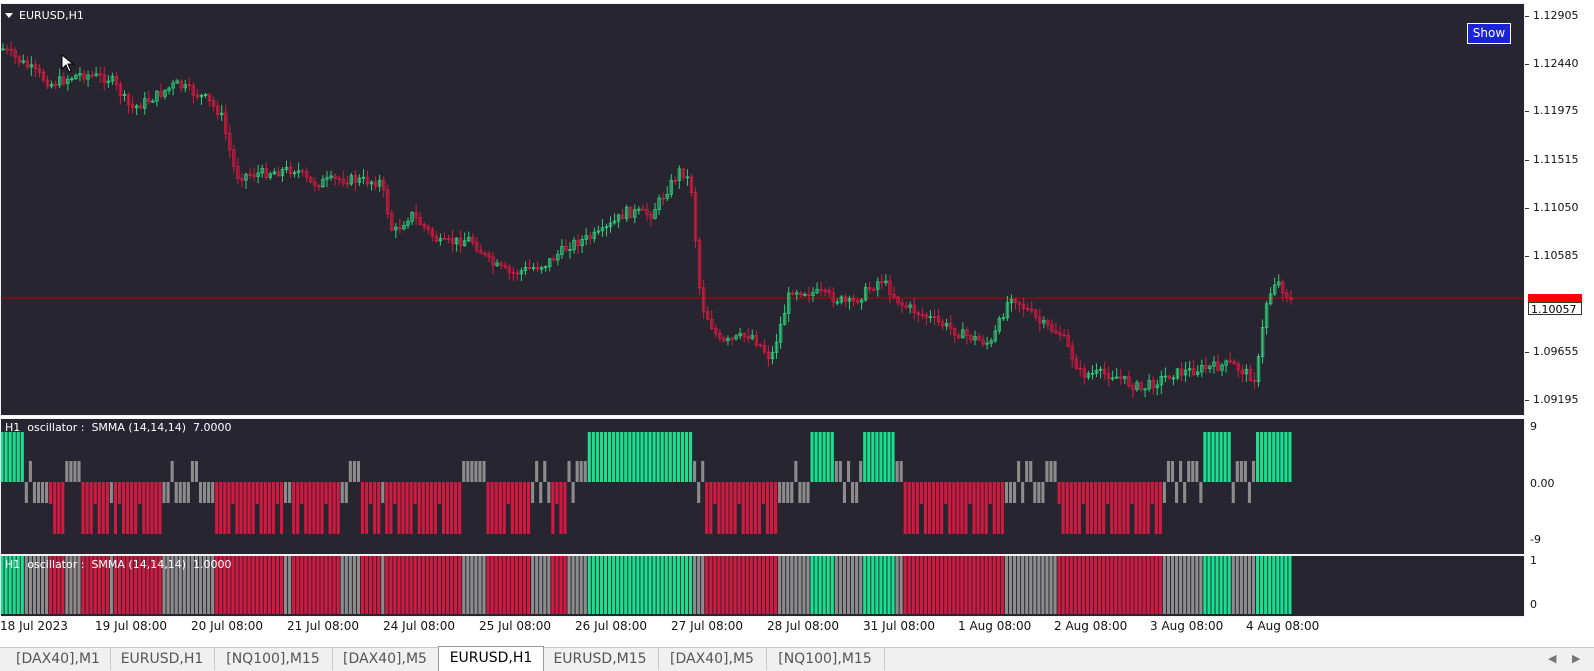  What do you see at coordinates (1552, 658) in the screenshot?
I see `tab-scroll-left-icon: ◀` at bounding box center [1552, 658].